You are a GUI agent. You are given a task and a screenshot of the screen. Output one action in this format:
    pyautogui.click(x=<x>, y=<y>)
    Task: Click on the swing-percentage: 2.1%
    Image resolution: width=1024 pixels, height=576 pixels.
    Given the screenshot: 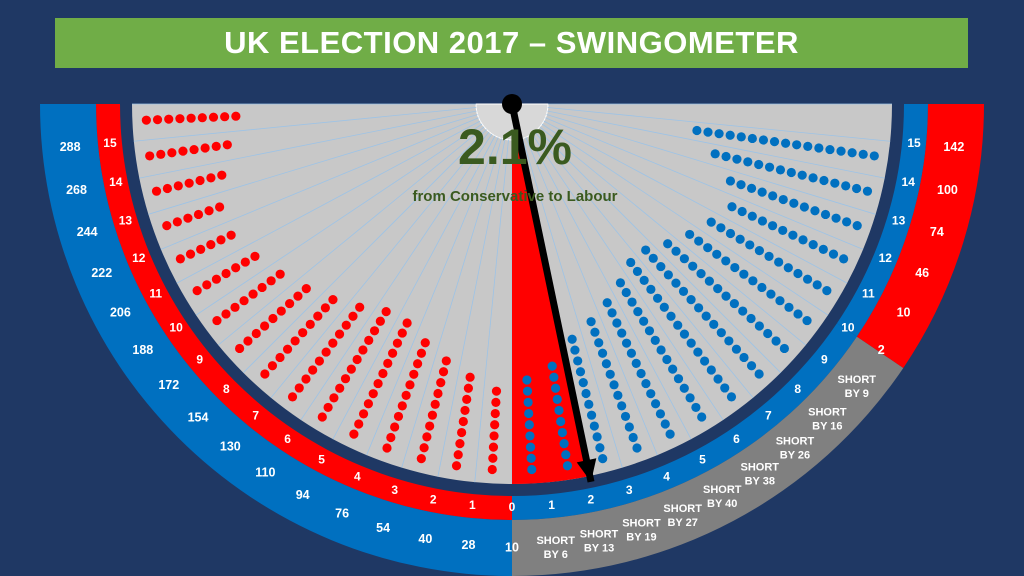 What is the action you would take?
    pyautogui.click(x=515, y=147)
    